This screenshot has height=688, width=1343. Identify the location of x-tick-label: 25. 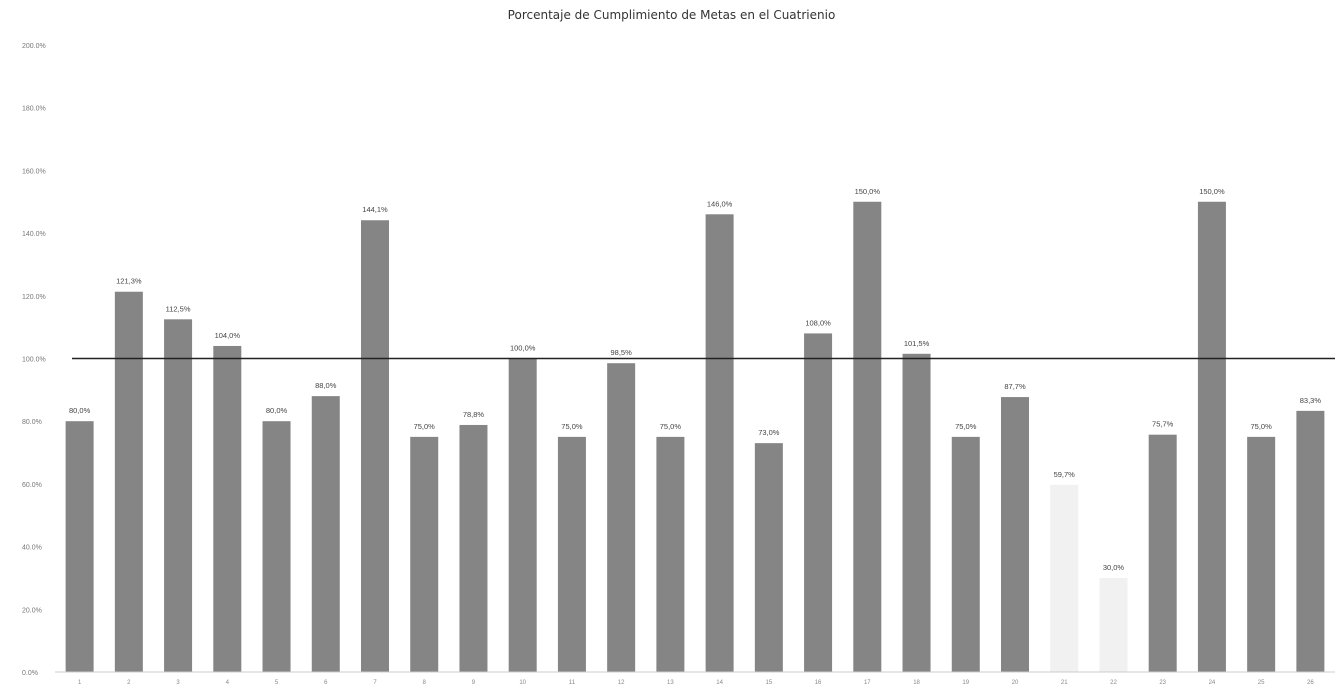
(1261, 683).